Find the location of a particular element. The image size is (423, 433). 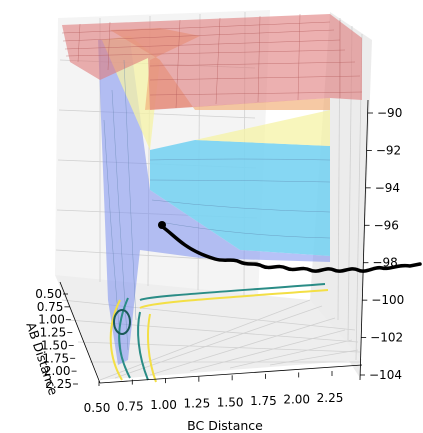

low-band is located at coordinates (240, 198).